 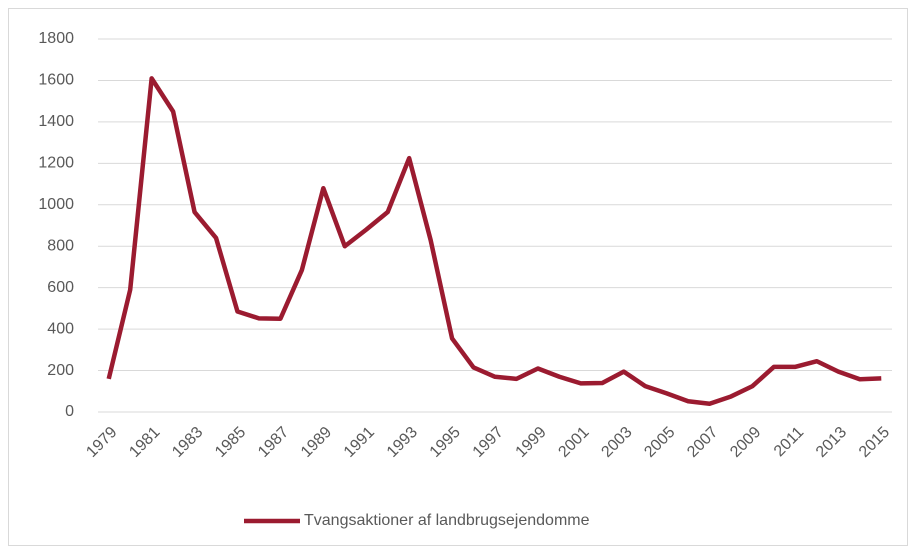 What do you see at coordinates (69, 411) in the screenshot?
I see `y-tick-label: 0` at bounding box center [69, 411].